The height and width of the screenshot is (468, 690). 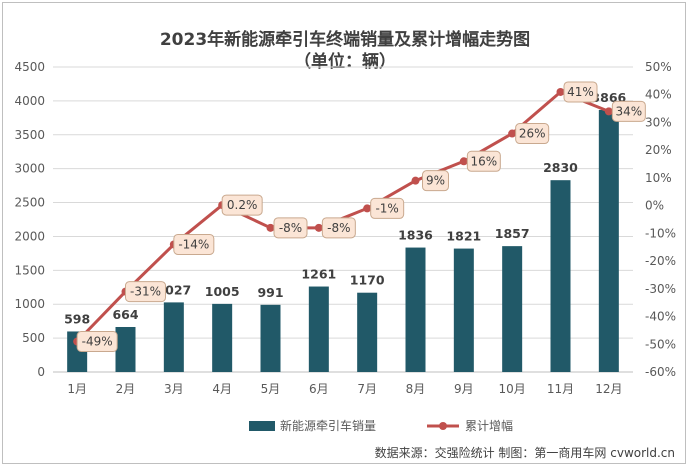 What do you see at coordinates (33, 338) in the screenshot?
I see `left-axis-tick: 500` at bounding box center [33, 338].